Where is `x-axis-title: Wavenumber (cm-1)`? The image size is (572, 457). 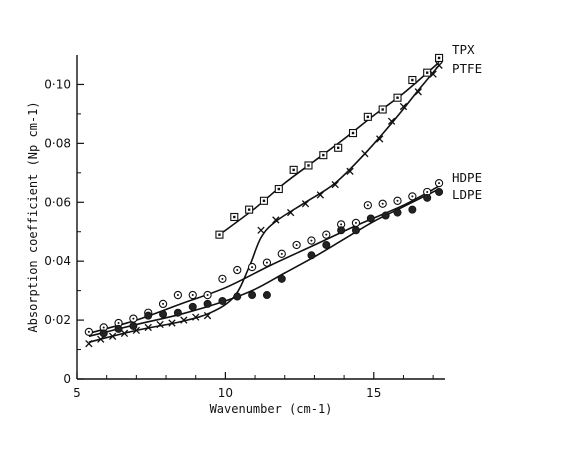
x-axis-title: Wavenumber (cm-1) is located at coordinates (271, 409).